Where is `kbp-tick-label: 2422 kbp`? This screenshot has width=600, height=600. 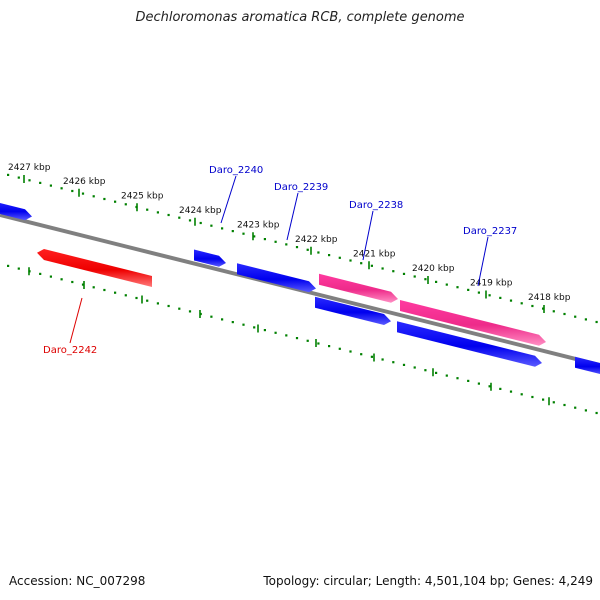
kbp-tick-label: 2422 kbp is located at coordinates (316, 240).